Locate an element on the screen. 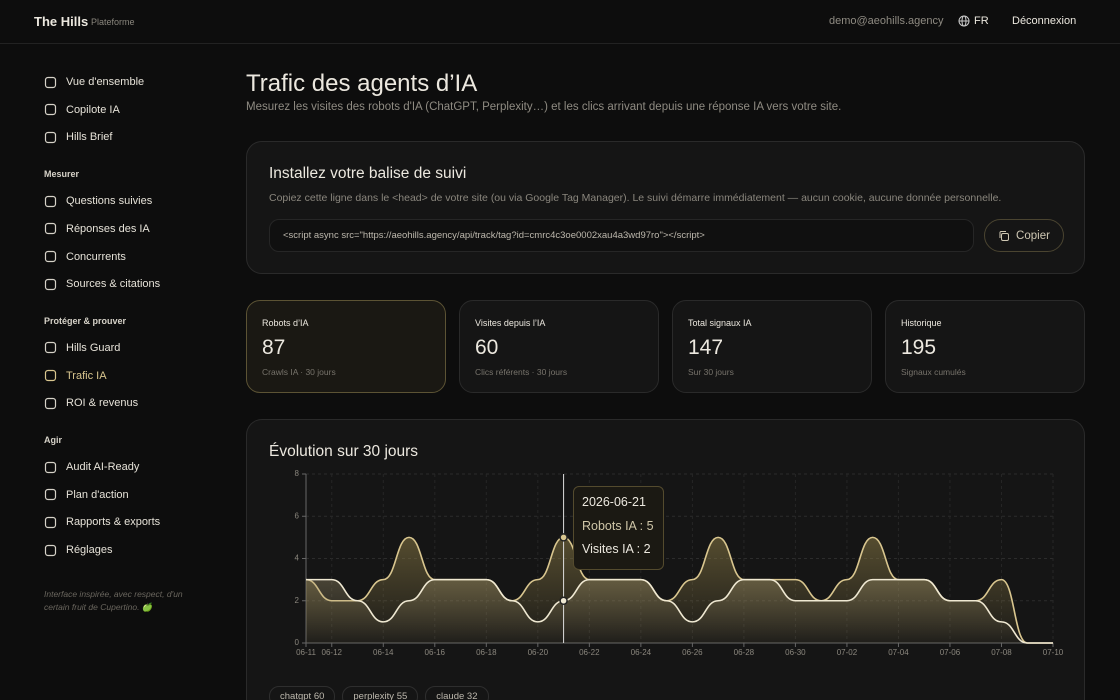 The height and width of the screenshot is (700, 1120). series-line is located at coordinates (679, 611).